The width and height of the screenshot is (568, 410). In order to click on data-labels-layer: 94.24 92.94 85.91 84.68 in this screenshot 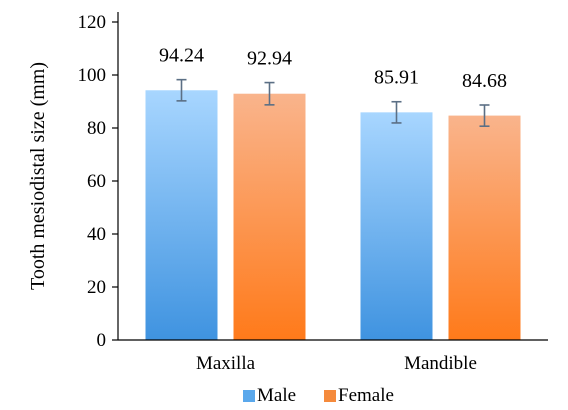, I will do `click(333, 68)`.